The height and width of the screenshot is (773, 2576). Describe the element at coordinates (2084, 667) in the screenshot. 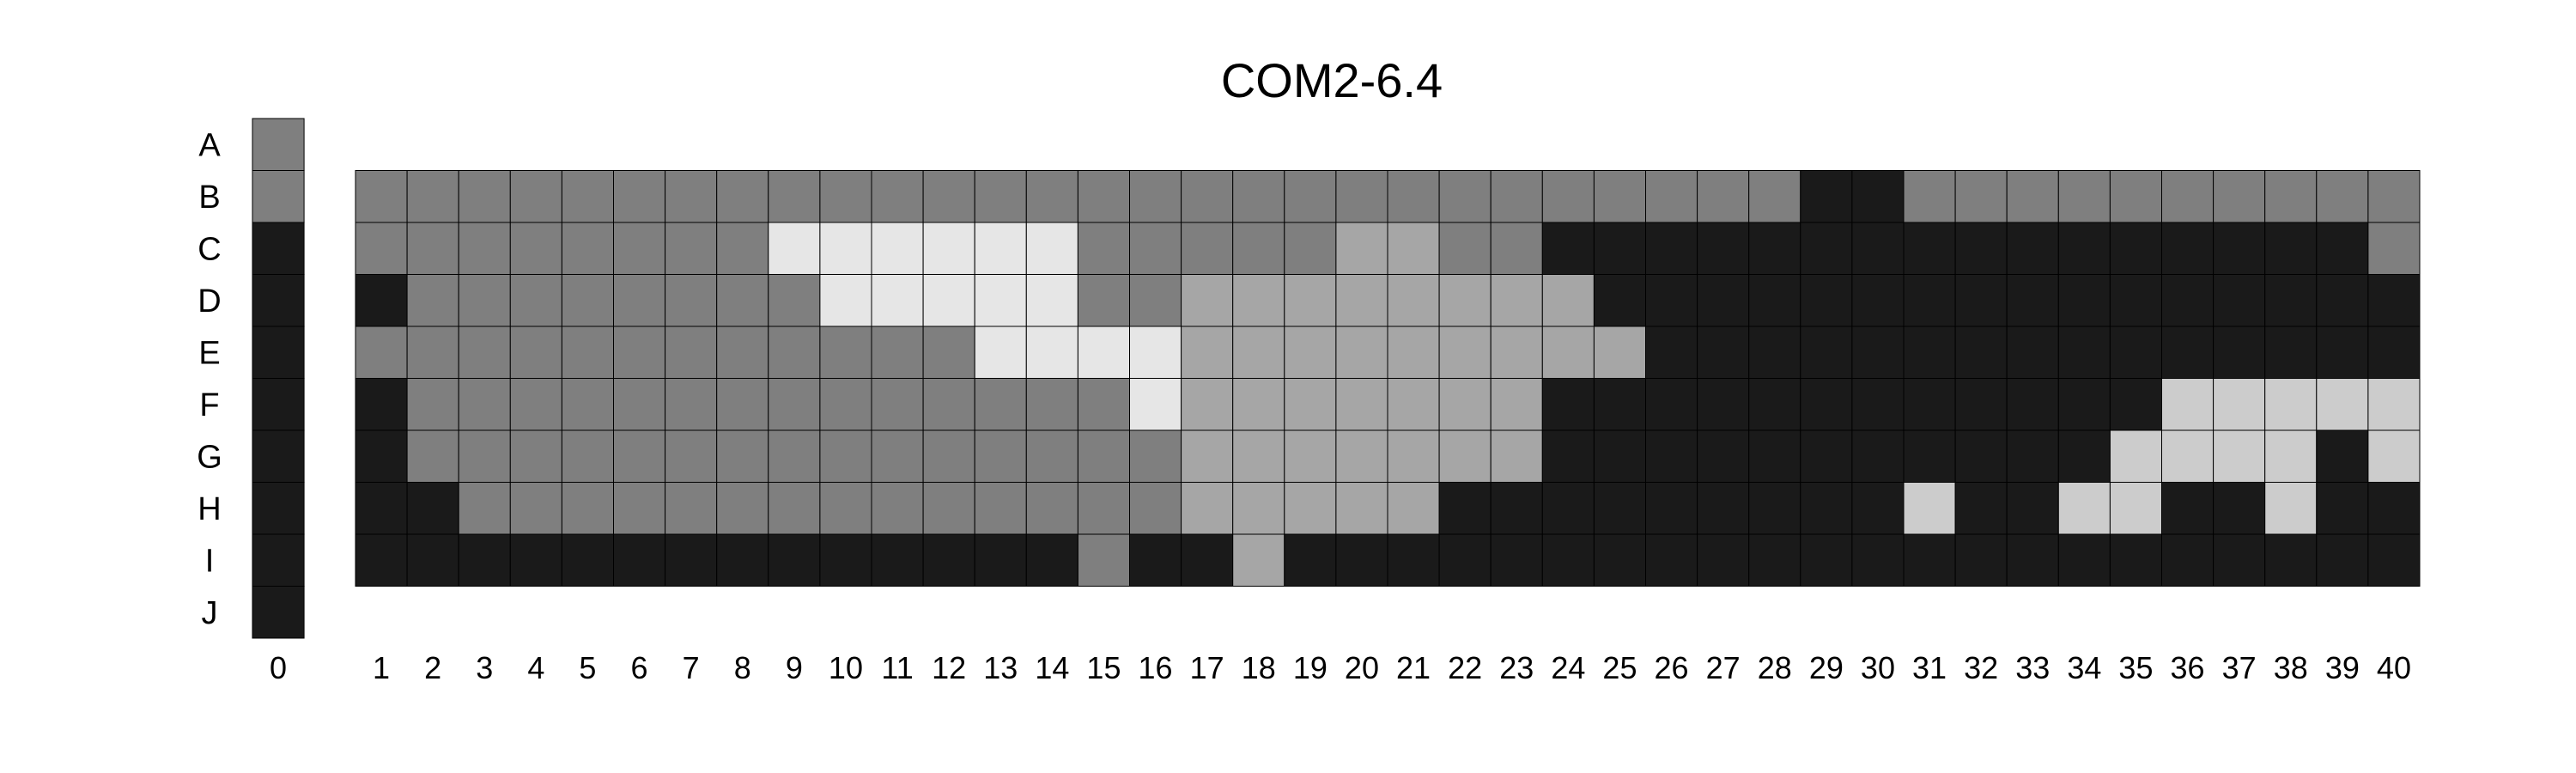

I see `column-label-34: 34` at that location.